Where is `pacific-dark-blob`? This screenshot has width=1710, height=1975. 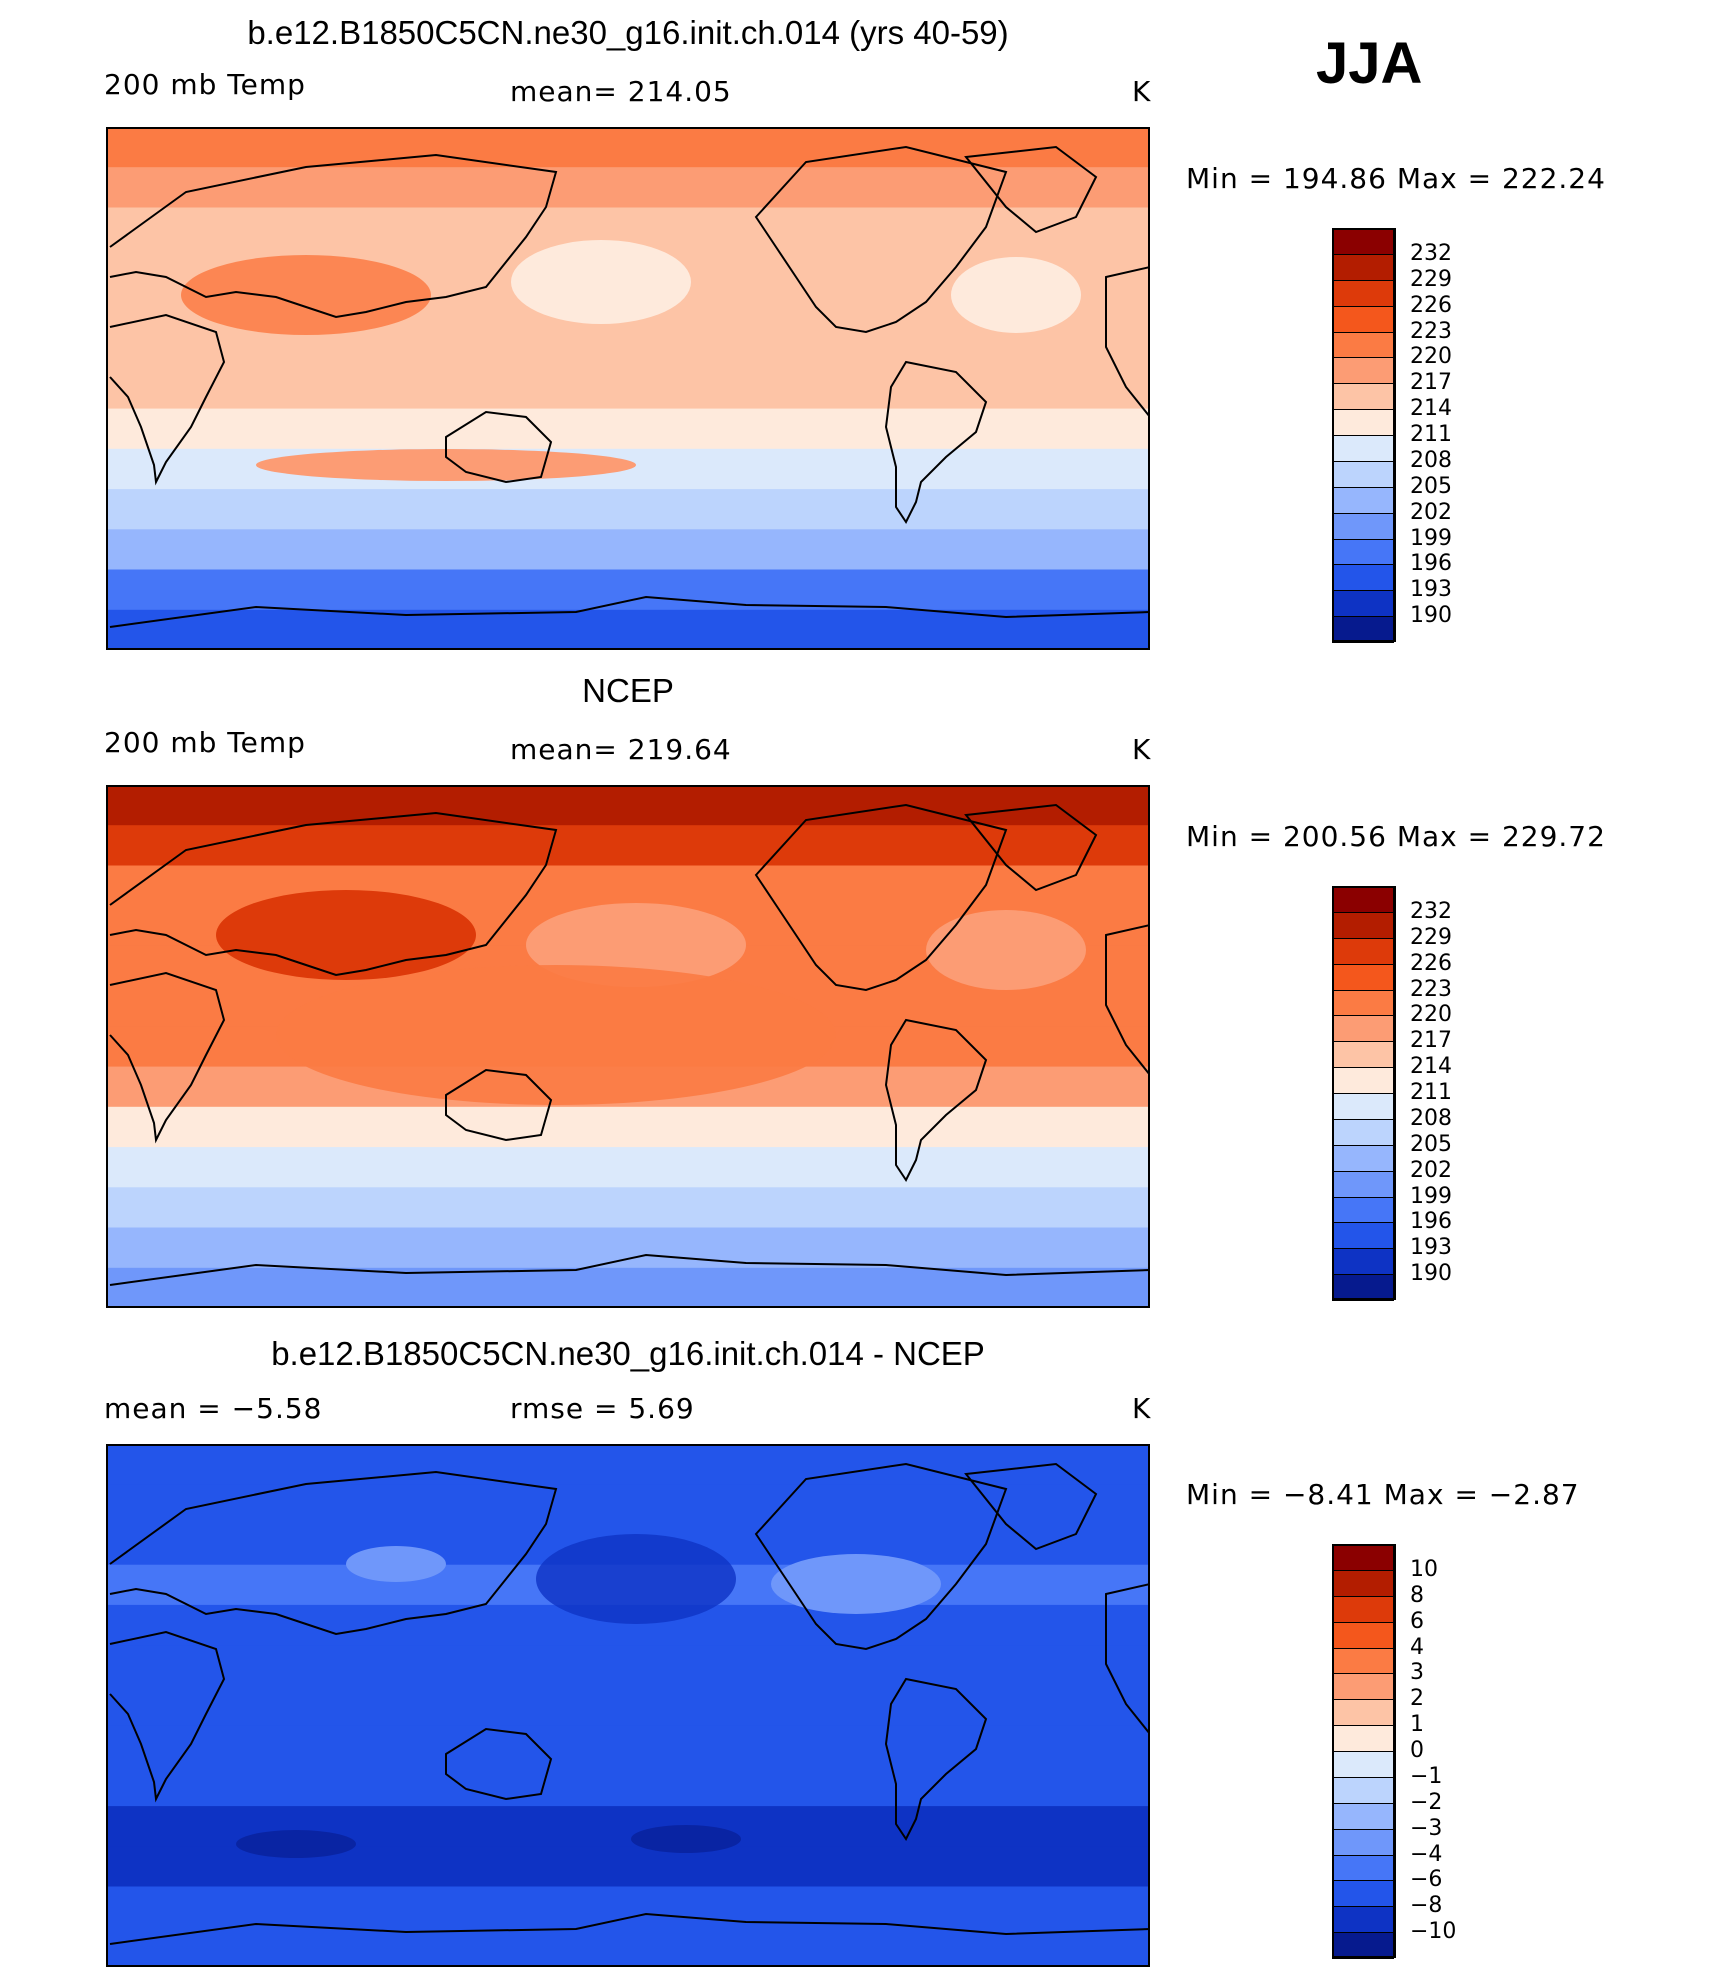
pacific-dark-blob is located at coordinates (636, 1579).